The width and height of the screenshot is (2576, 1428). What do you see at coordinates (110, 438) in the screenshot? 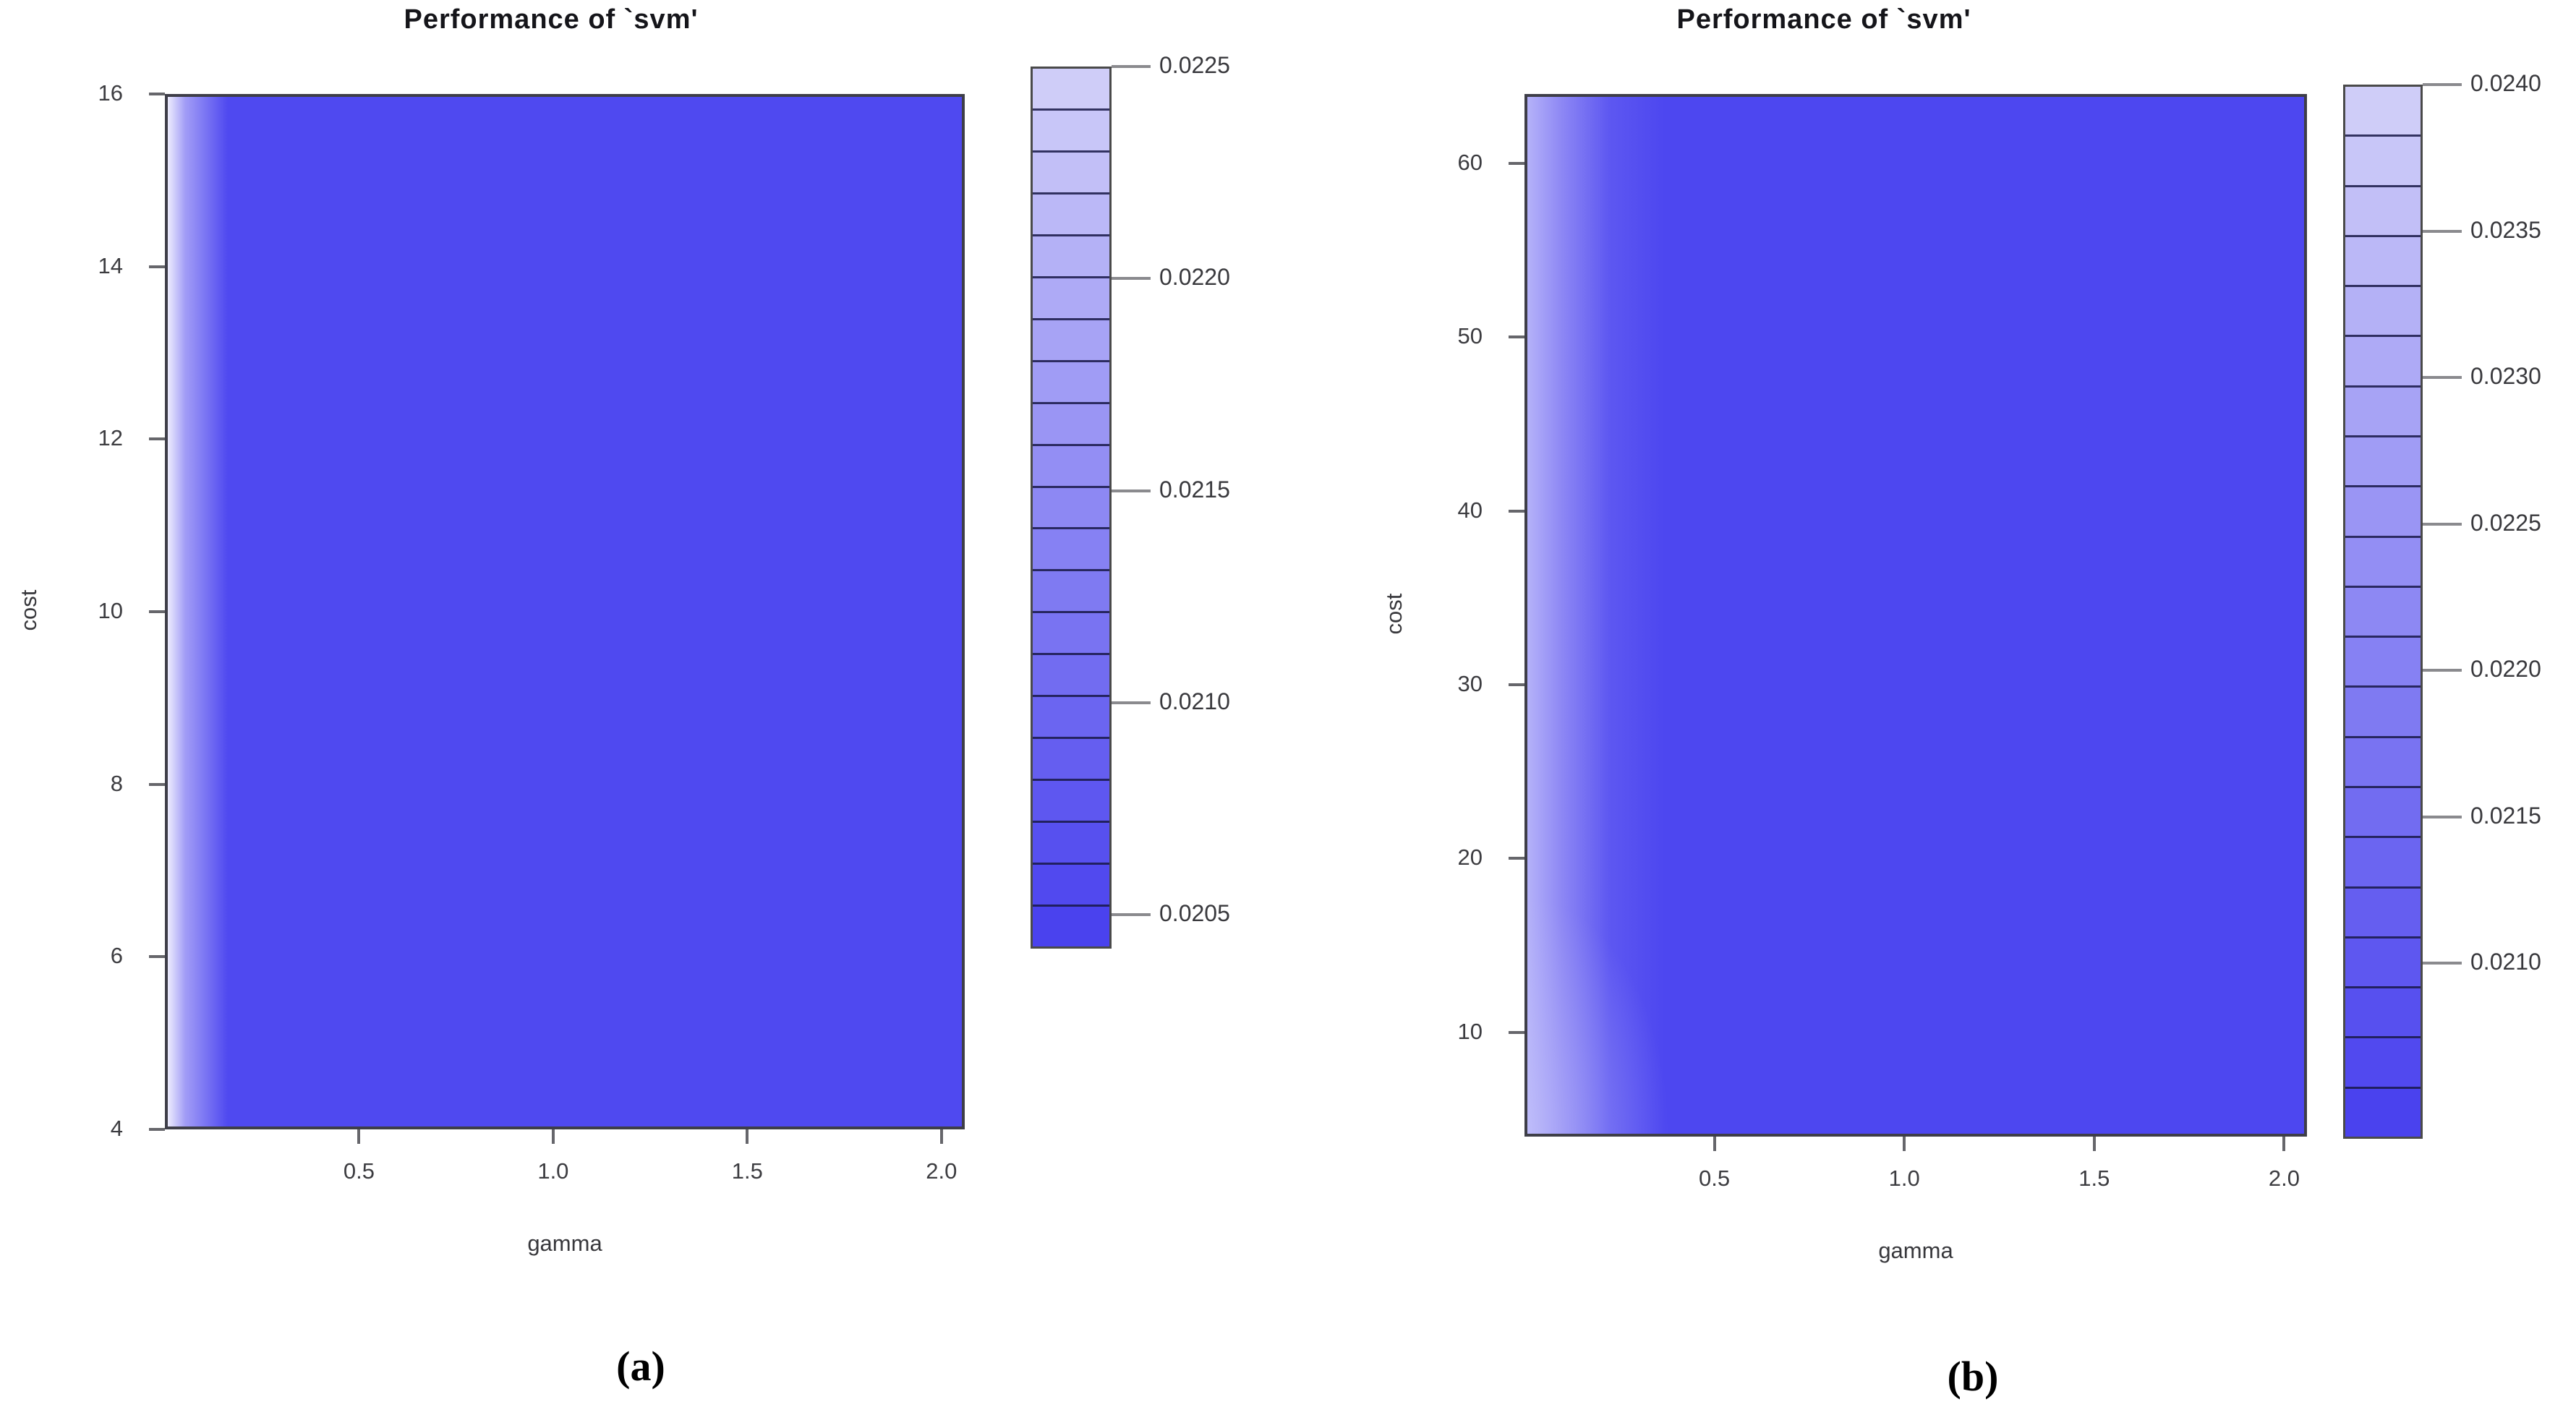
I see `y-tick-label: 12` at bounding box center [110, 438].